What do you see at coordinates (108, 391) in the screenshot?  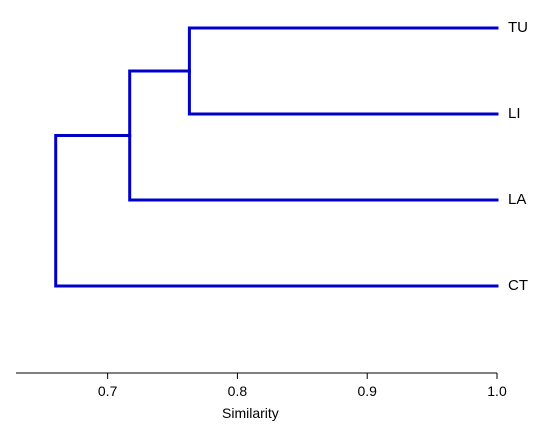 I see `x-tick-label: 0.7` at bounding box center [108, 391].